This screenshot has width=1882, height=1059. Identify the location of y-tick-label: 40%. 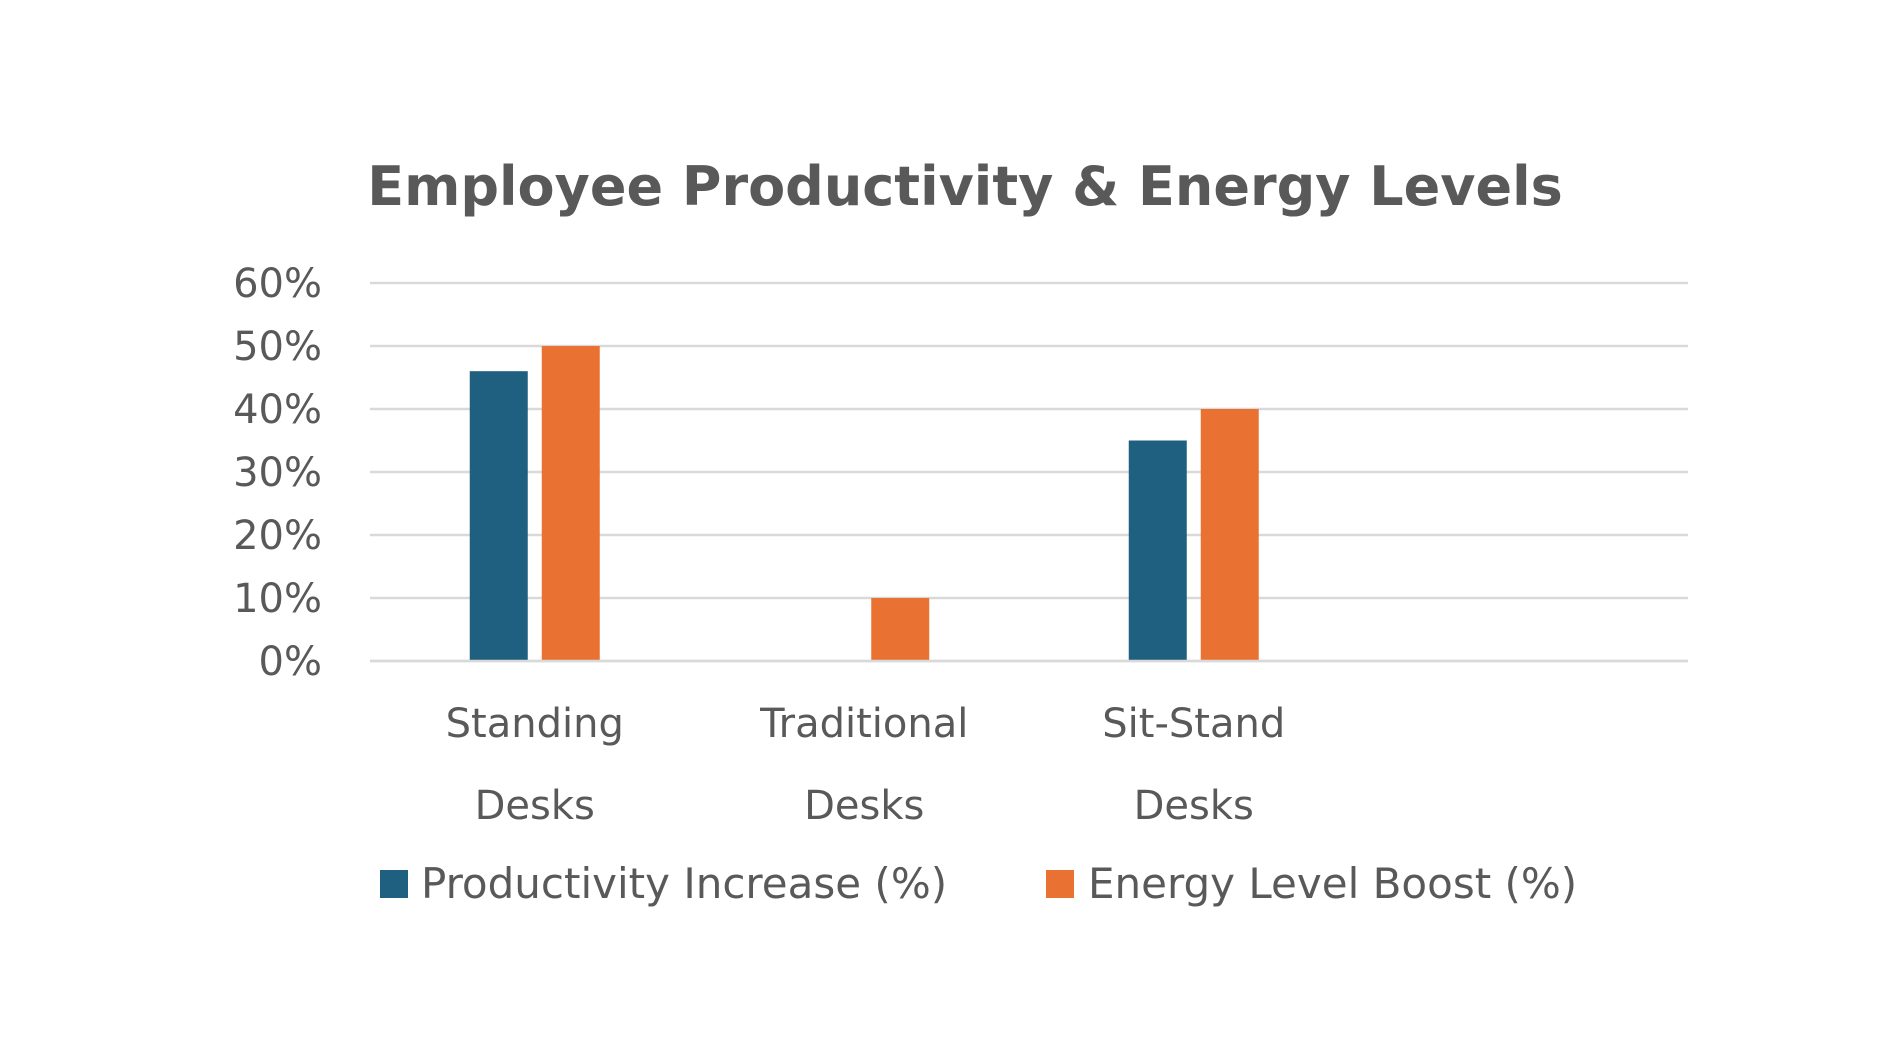
(277, 410).